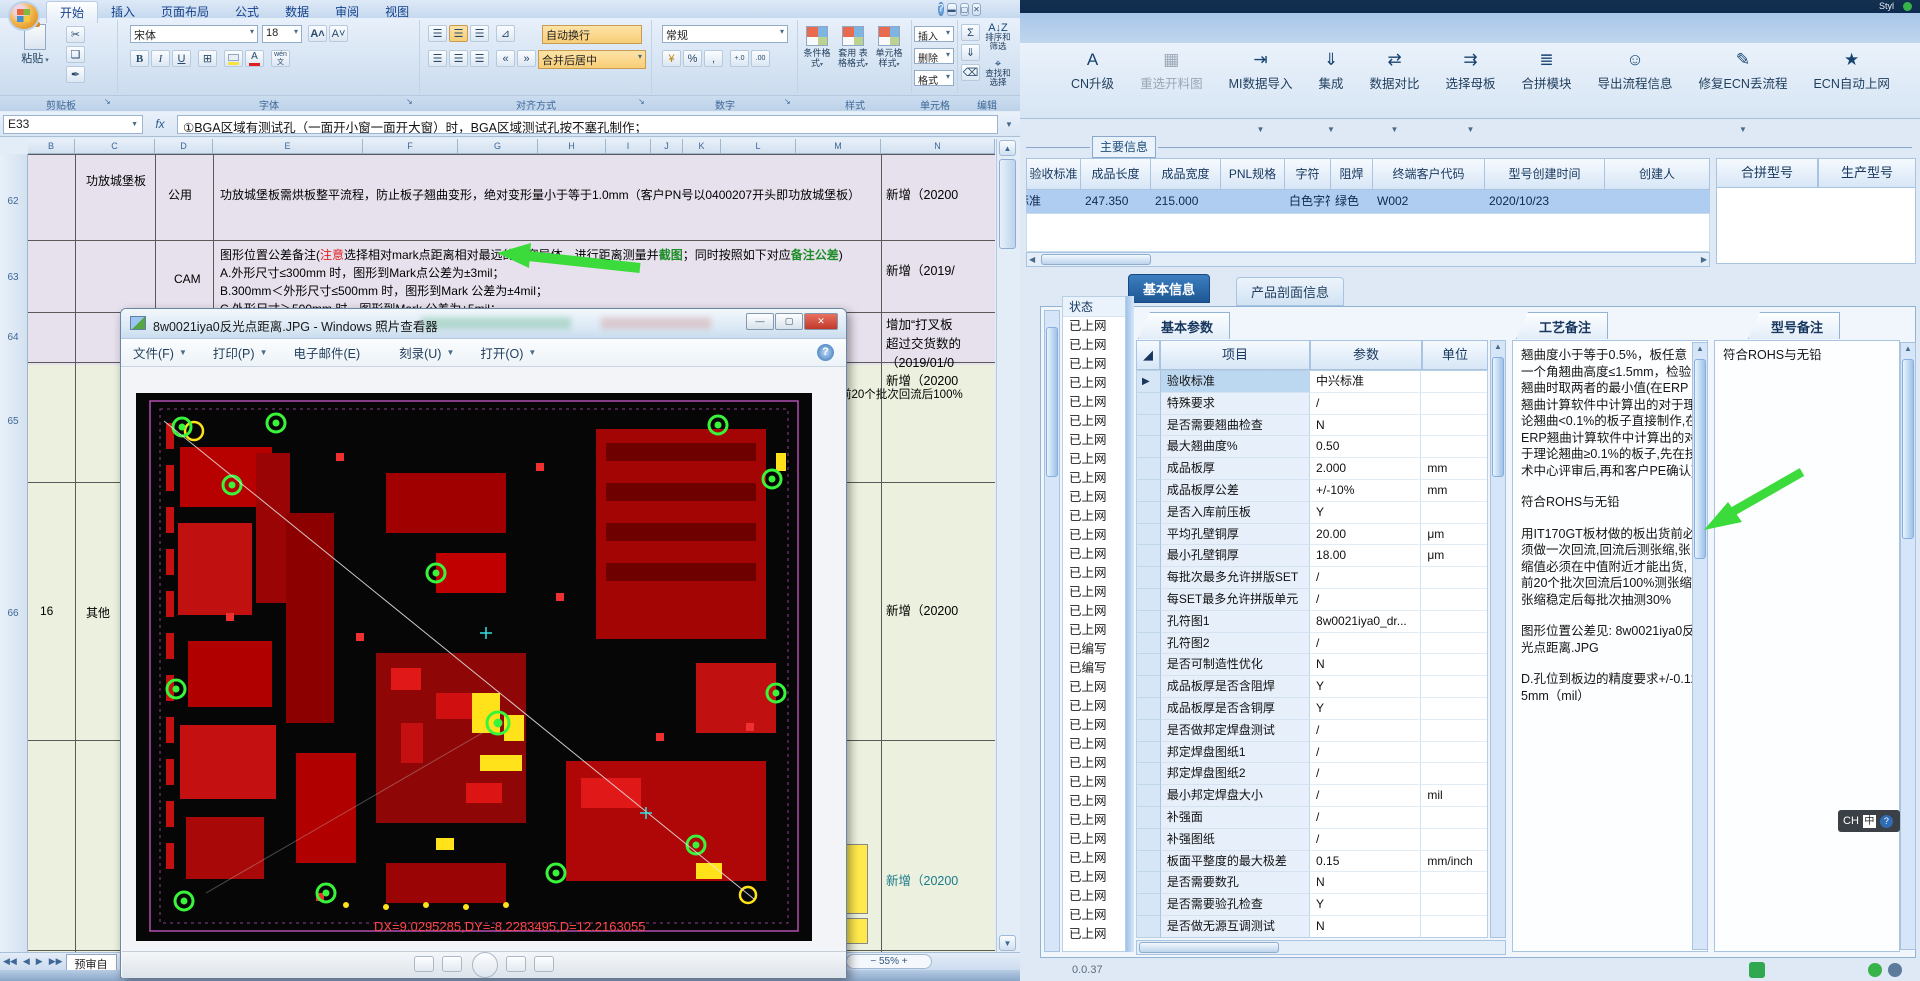 The image size is (1920, 981). Describe the element at coordinates (1895, 970) in the screenshot. I see `tray-icon` at that location.